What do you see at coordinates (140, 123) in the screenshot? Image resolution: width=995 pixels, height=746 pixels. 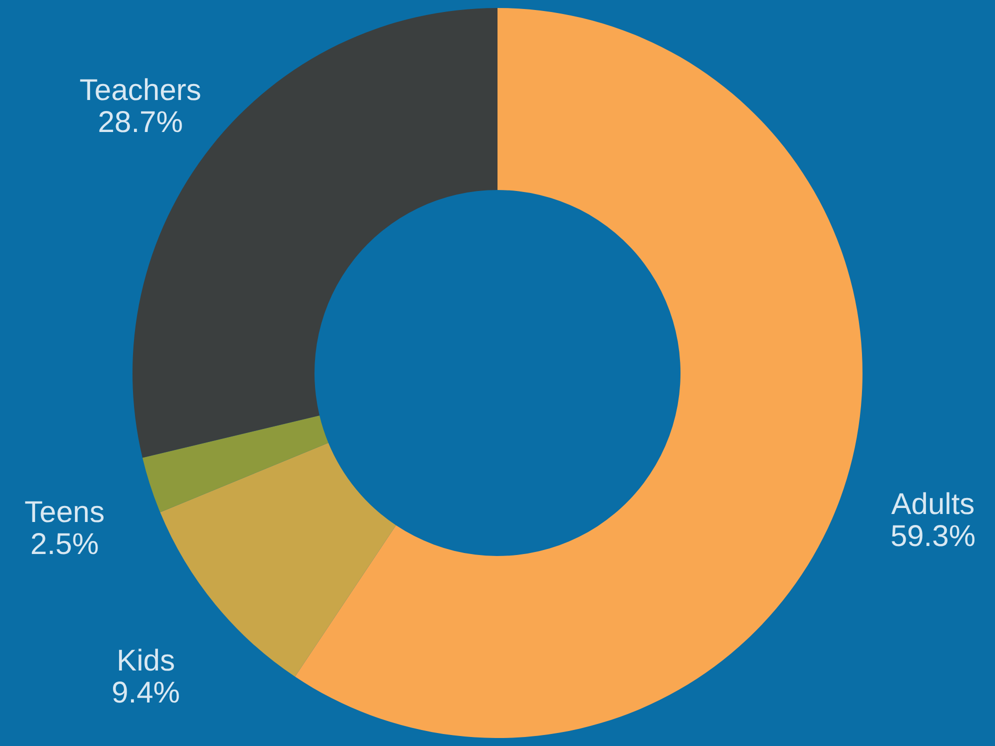 I see `data-label: 28.7%` at bounding box center [140, 123].